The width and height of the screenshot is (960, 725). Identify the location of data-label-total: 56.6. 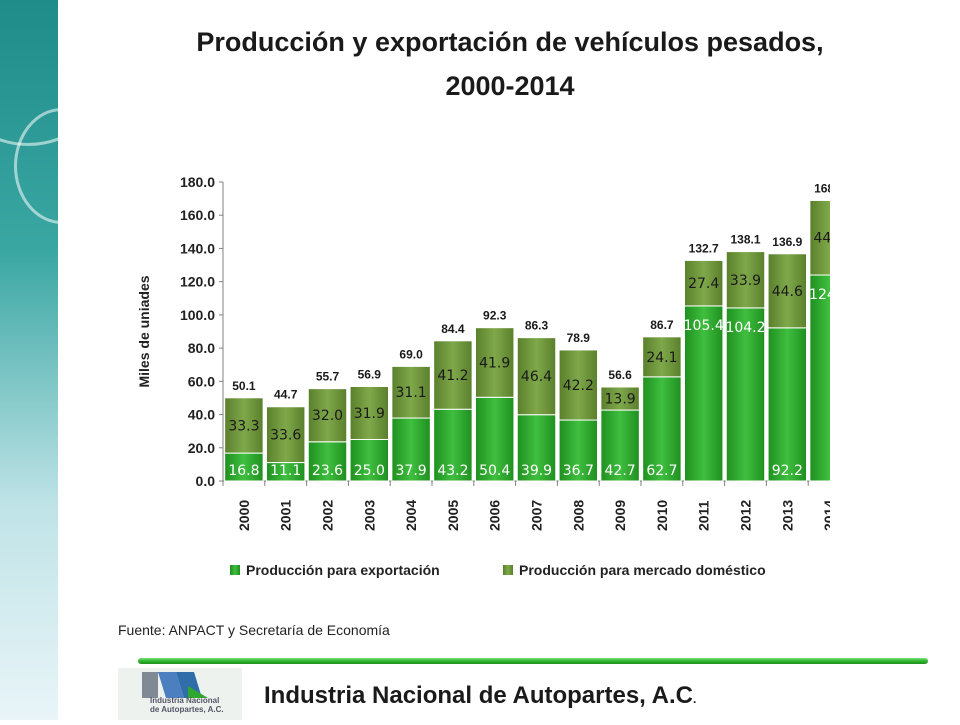
(620, 375).